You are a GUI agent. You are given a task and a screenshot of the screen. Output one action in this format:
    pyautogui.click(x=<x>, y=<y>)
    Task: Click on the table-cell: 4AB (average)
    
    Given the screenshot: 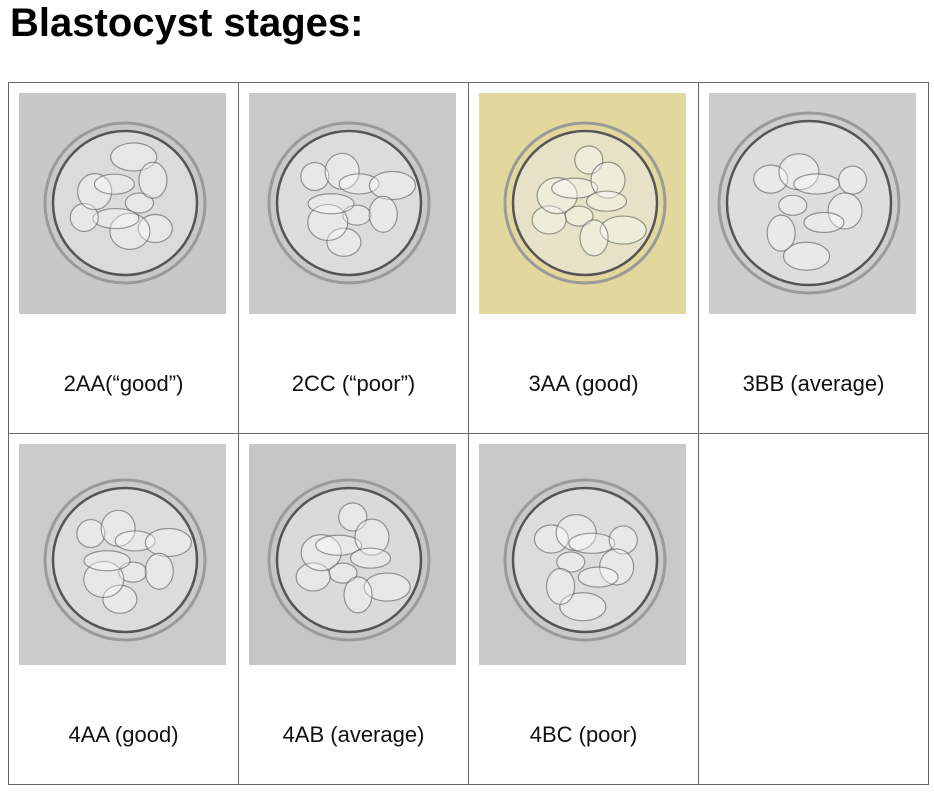 What is the action you would take?
    pyautogui.click(x=353, y=609)
    